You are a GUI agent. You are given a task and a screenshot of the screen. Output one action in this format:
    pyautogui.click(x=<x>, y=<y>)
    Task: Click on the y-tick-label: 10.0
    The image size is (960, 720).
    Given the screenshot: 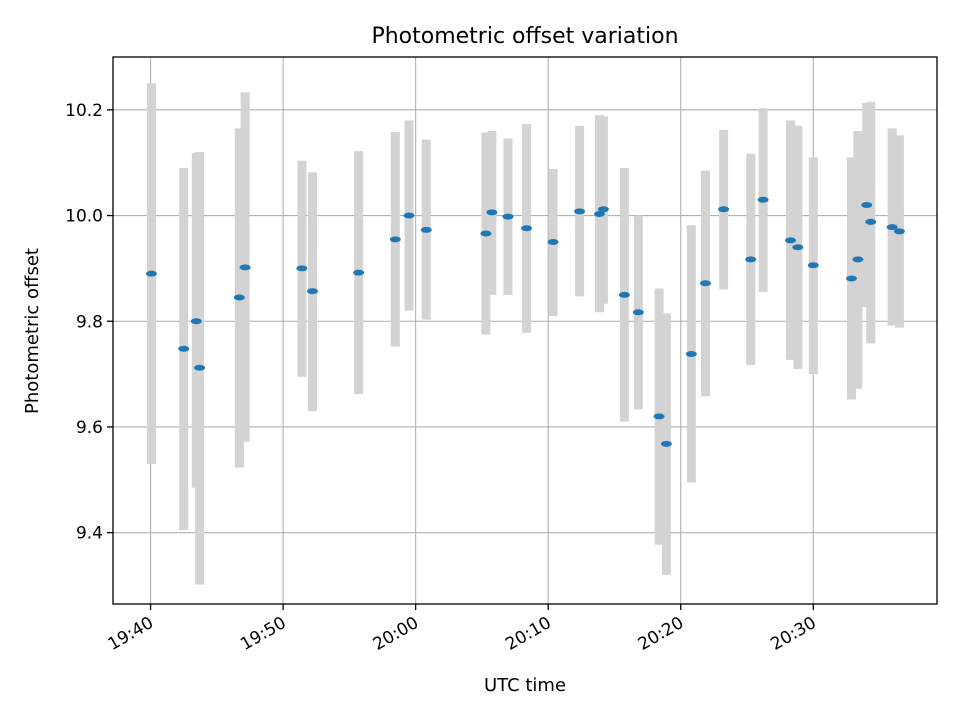 What is the action you would take?
    pyautogui.click(x=84, y=217)
    